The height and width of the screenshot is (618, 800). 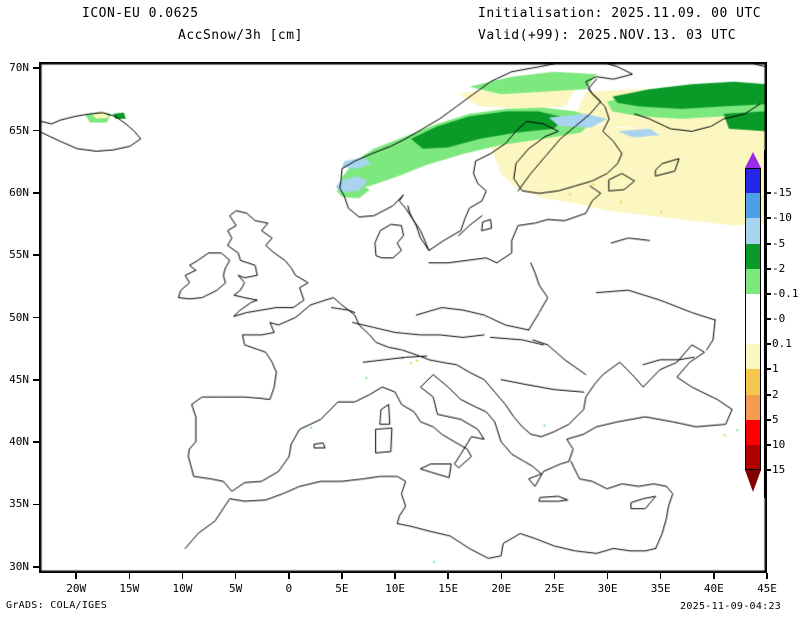 I want to click on x-axis-label: 15W, so click(x=129, y=588).